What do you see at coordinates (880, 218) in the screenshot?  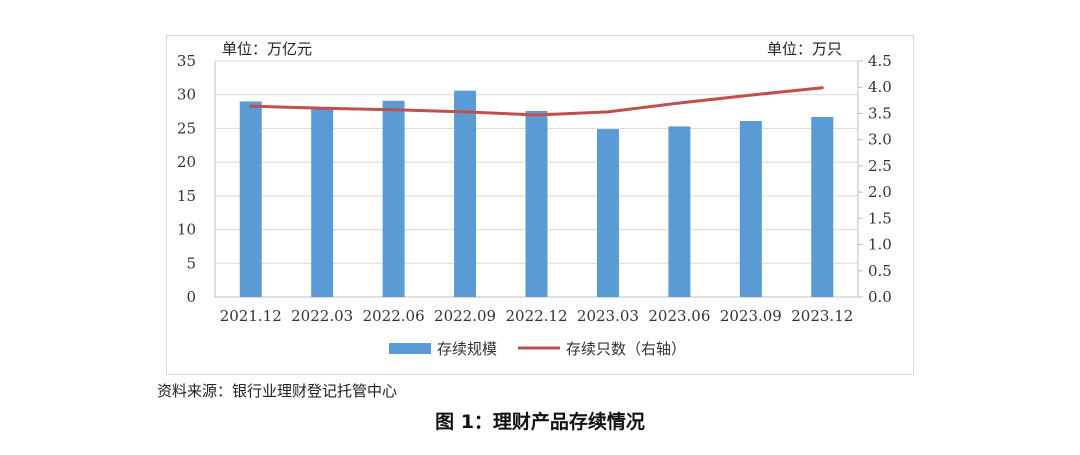 I see `y-right-tick-label: 1.5` at bounding box center [880, 218].